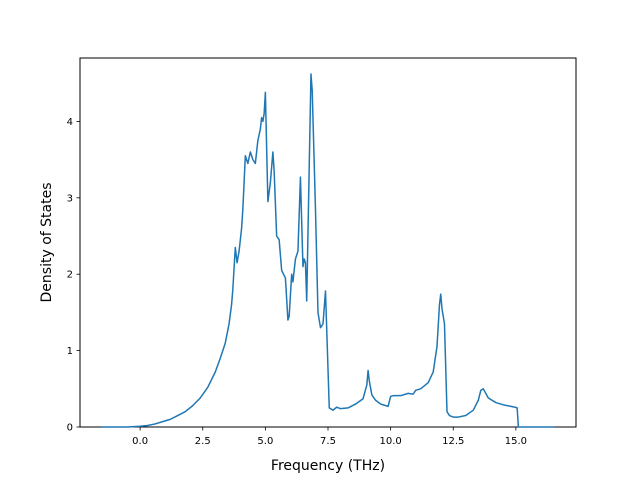  Describe the element at coordinates (328, 466) in the screenshot. I see `x-axis-label: Frequency (THz)` at that location.